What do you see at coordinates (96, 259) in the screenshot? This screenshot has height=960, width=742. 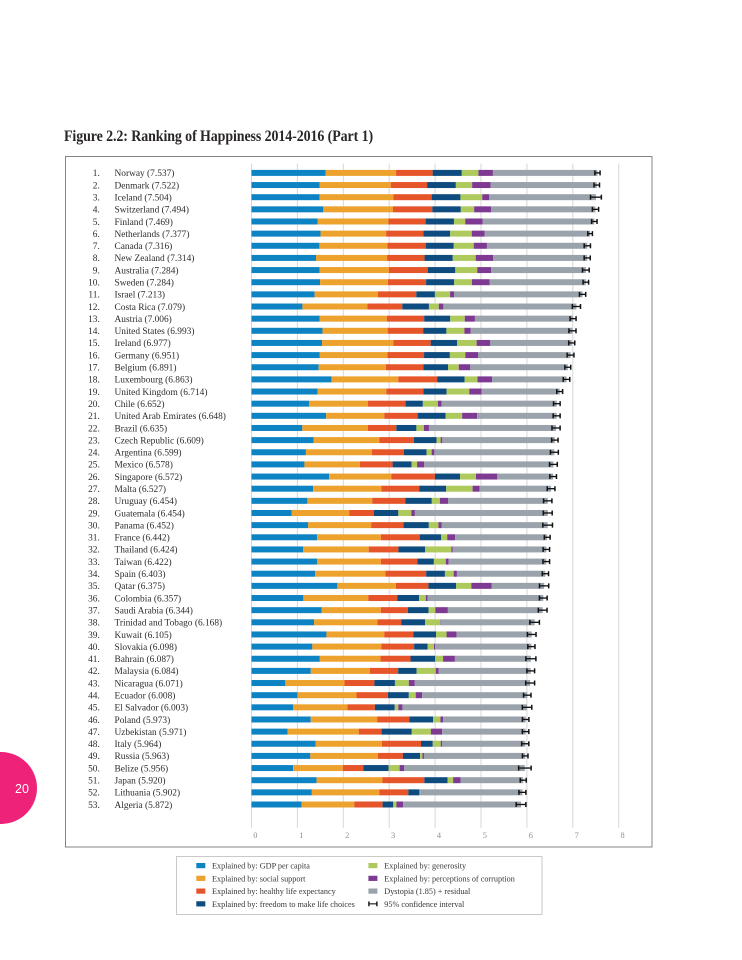 I see `svg-text: 8.` at bounding box center [96, 259].